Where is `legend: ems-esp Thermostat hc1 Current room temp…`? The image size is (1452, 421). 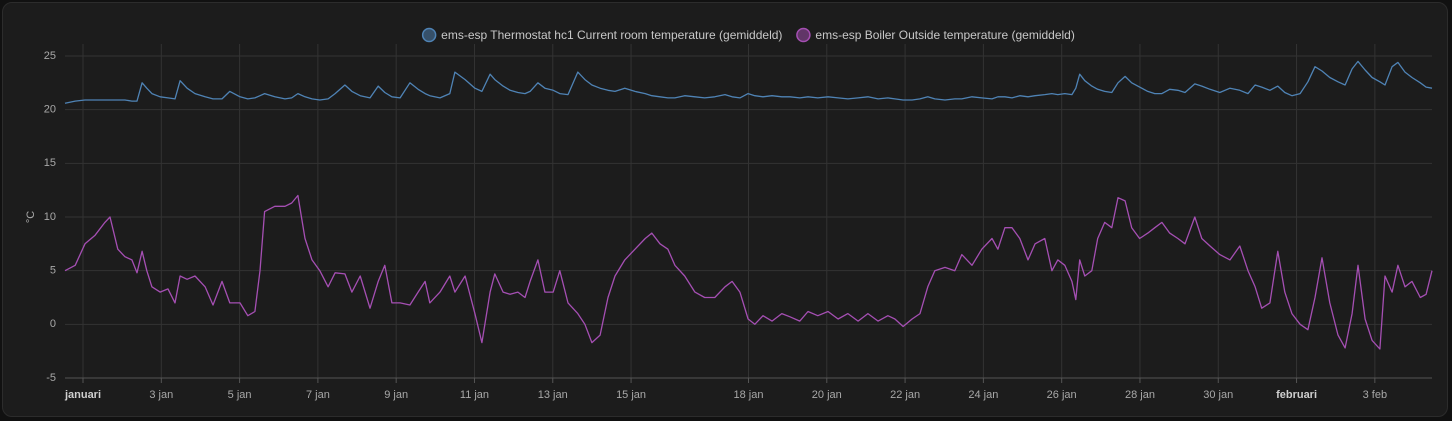
legend: ems-esp Thermostat hc1 Current room temp… is located at coordinates (748, 35).